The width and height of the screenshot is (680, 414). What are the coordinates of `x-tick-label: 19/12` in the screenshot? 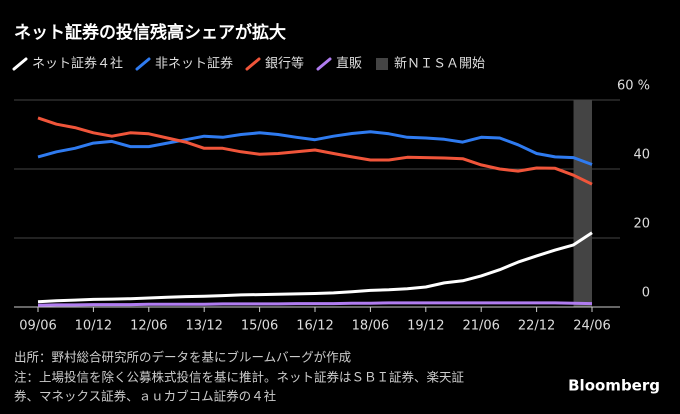 It's located at (425, 326).